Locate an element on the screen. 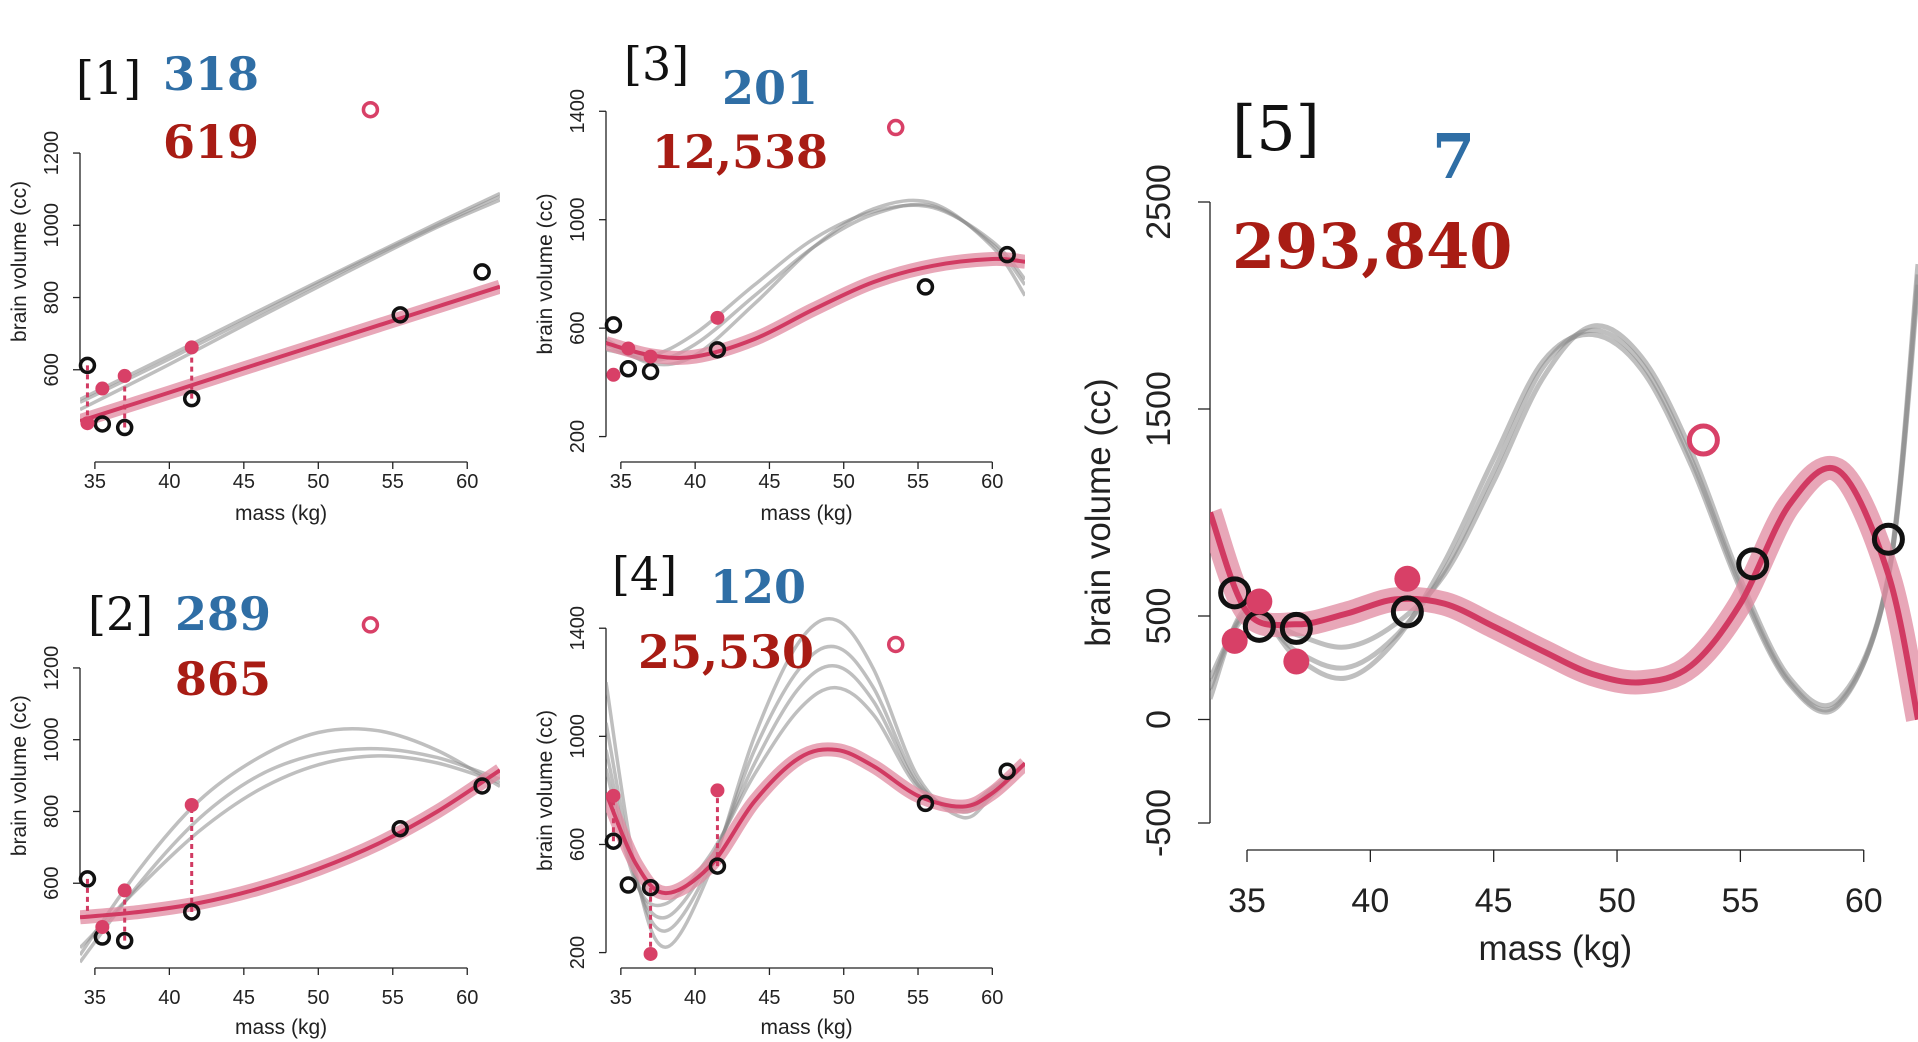 This screenshot has height=1042, width=1918. panel-number: [1] is located at coordinates (108, 78).